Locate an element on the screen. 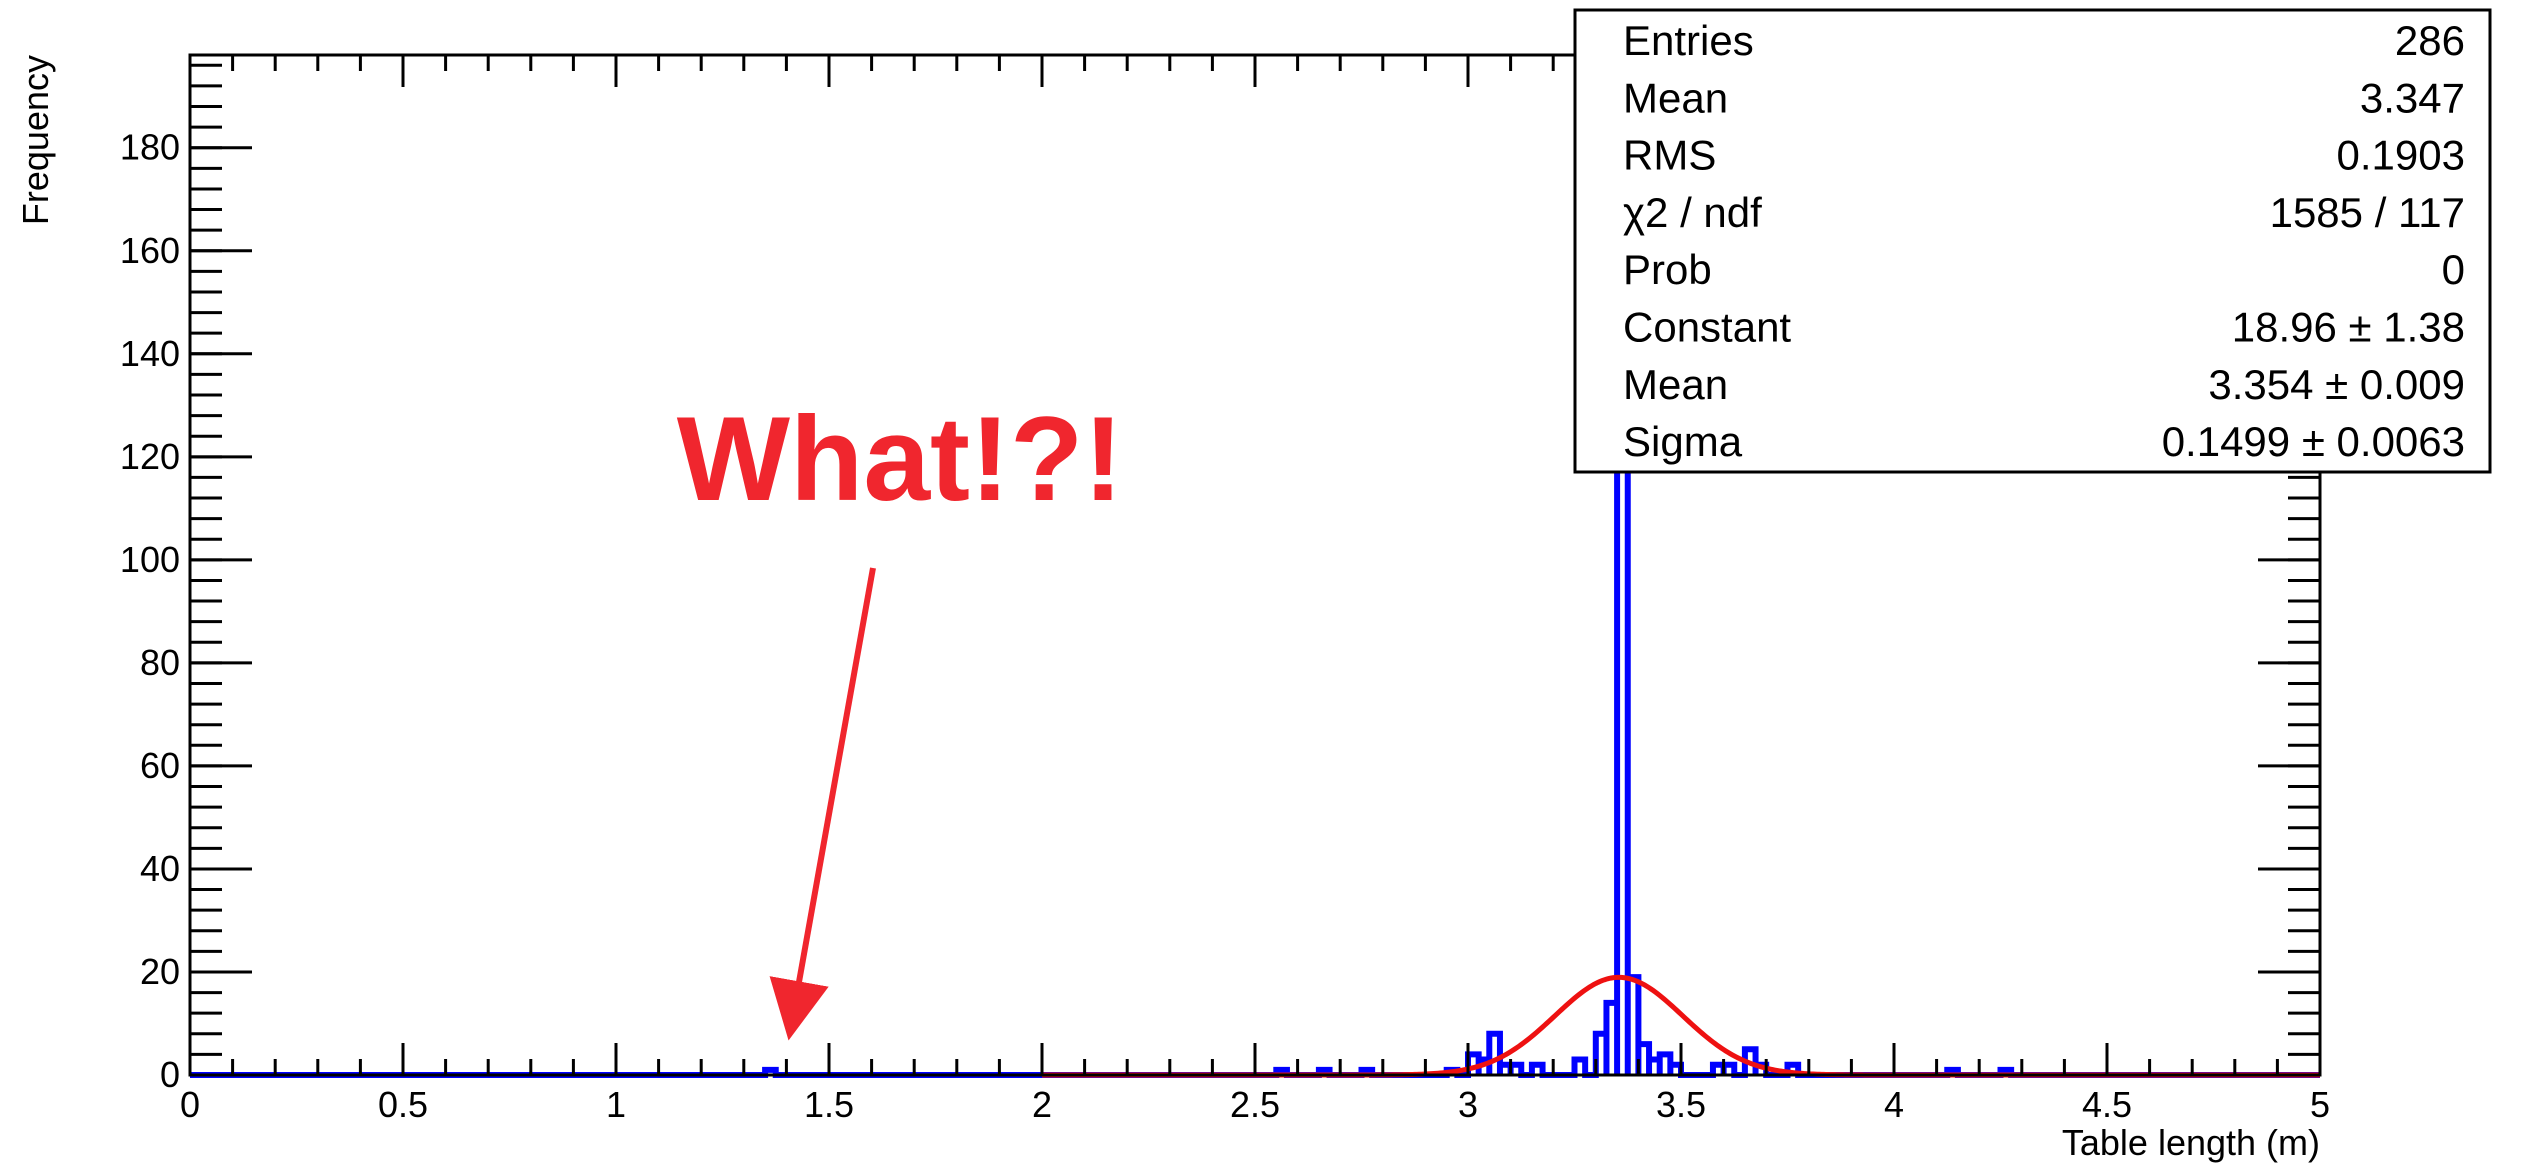 This screenshot has width=2545, height=1164. x-tick-label: 1 is located at coordinates (616, 1104).